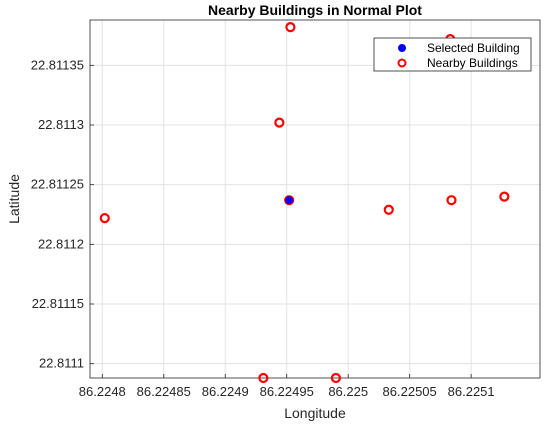  Describe the element at coordinates (287, 391) in the screenshot. I see `x-tick-label: 86.22495` at that location.